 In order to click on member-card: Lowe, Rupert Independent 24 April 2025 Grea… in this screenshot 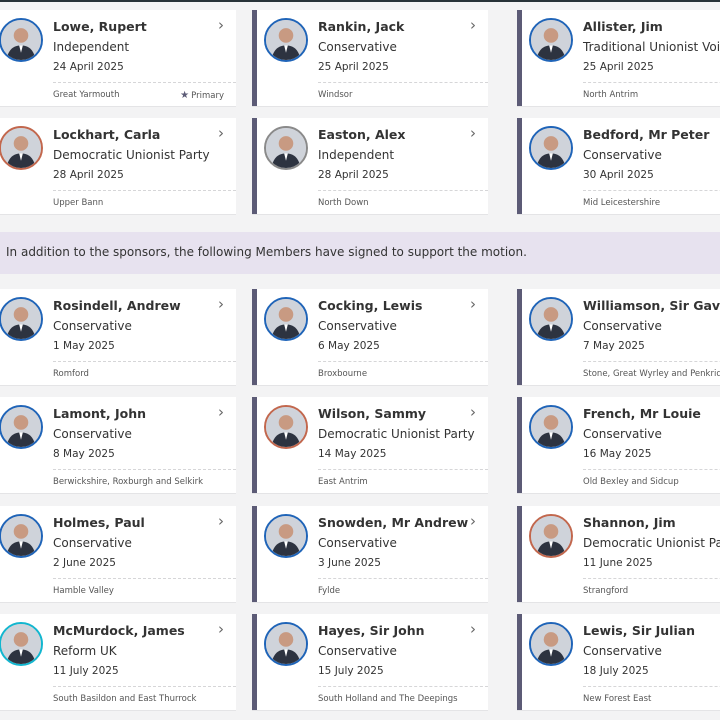, I will do `click(118, 58)`.